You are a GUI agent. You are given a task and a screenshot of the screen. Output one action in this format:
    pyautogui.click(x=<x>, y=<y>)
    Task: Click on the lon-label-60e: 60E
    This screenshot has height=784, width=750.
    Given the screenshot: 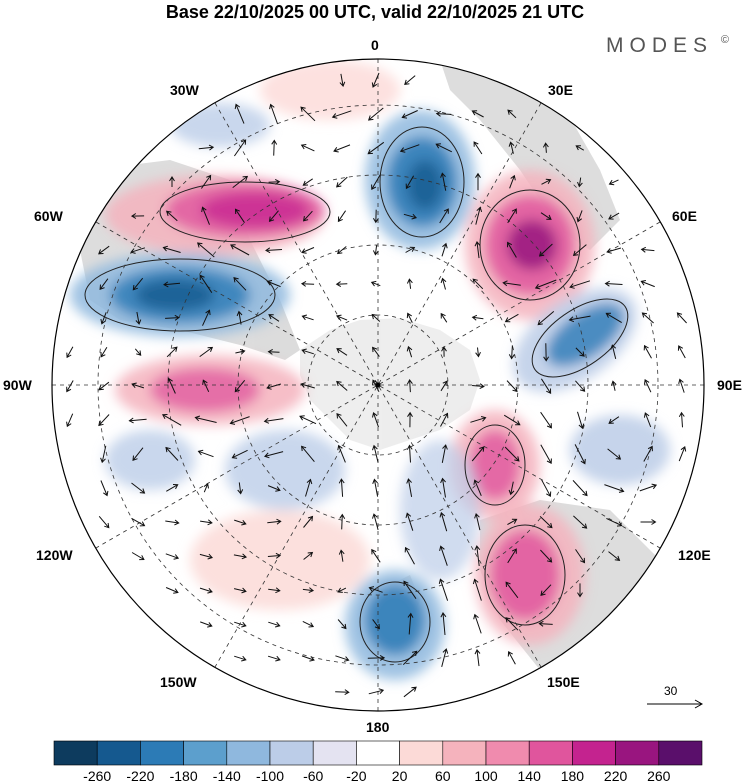 What is the action you would take?
    pyautogui.click(x=684, y=216)
    